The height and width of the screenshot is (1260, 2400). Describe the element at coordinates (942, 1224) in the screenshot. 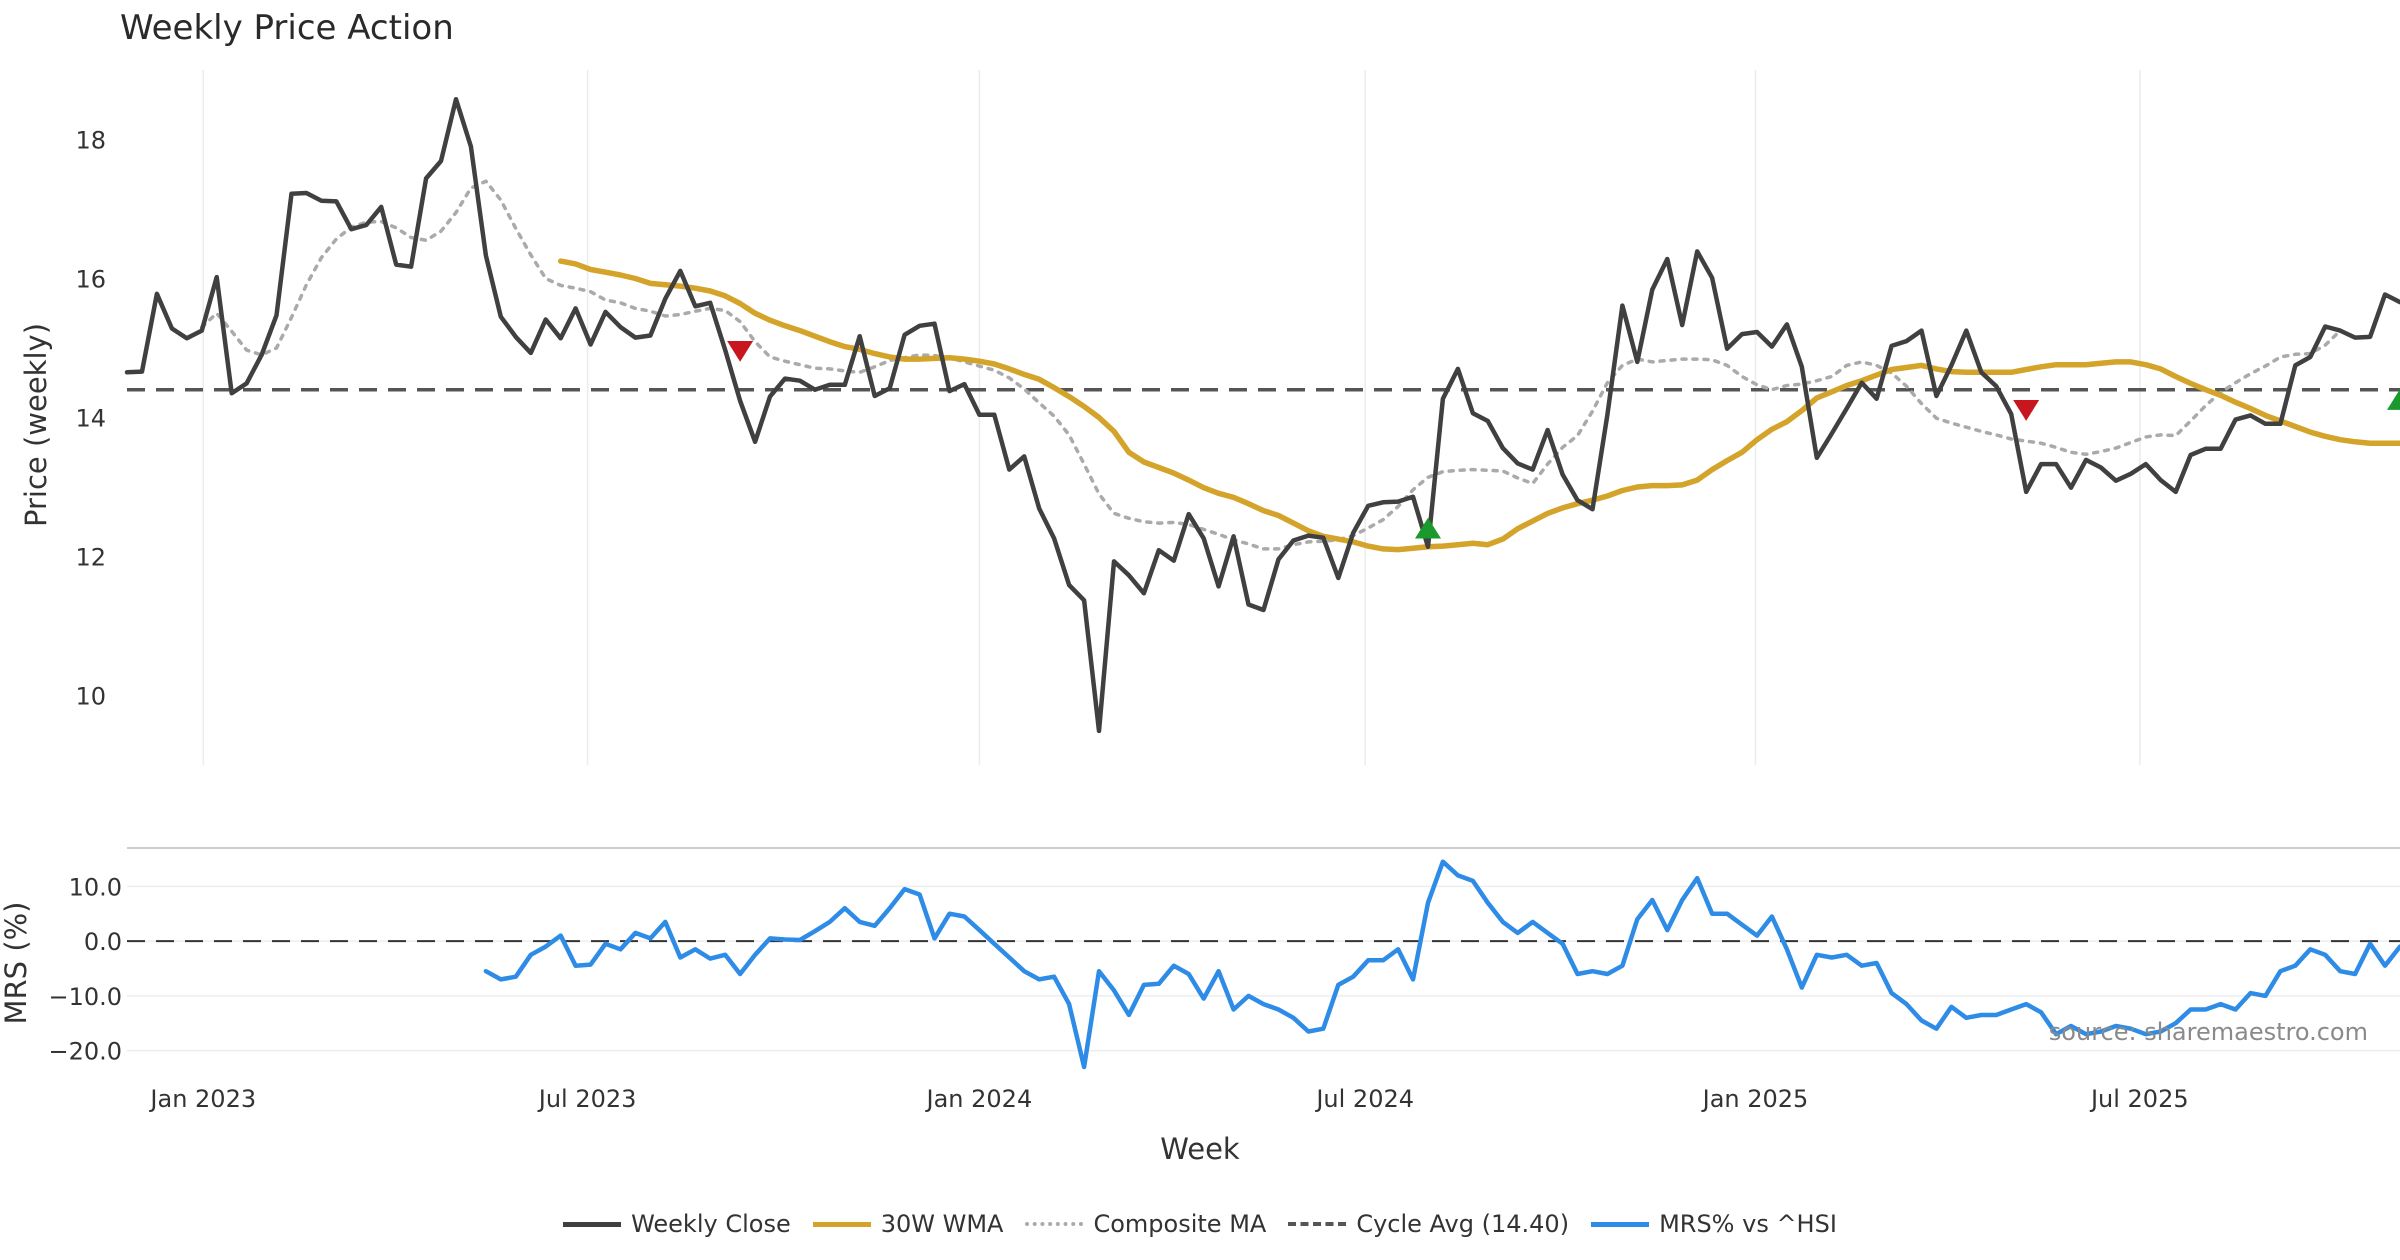

I see `legend-label: 30W WMA` at that location.